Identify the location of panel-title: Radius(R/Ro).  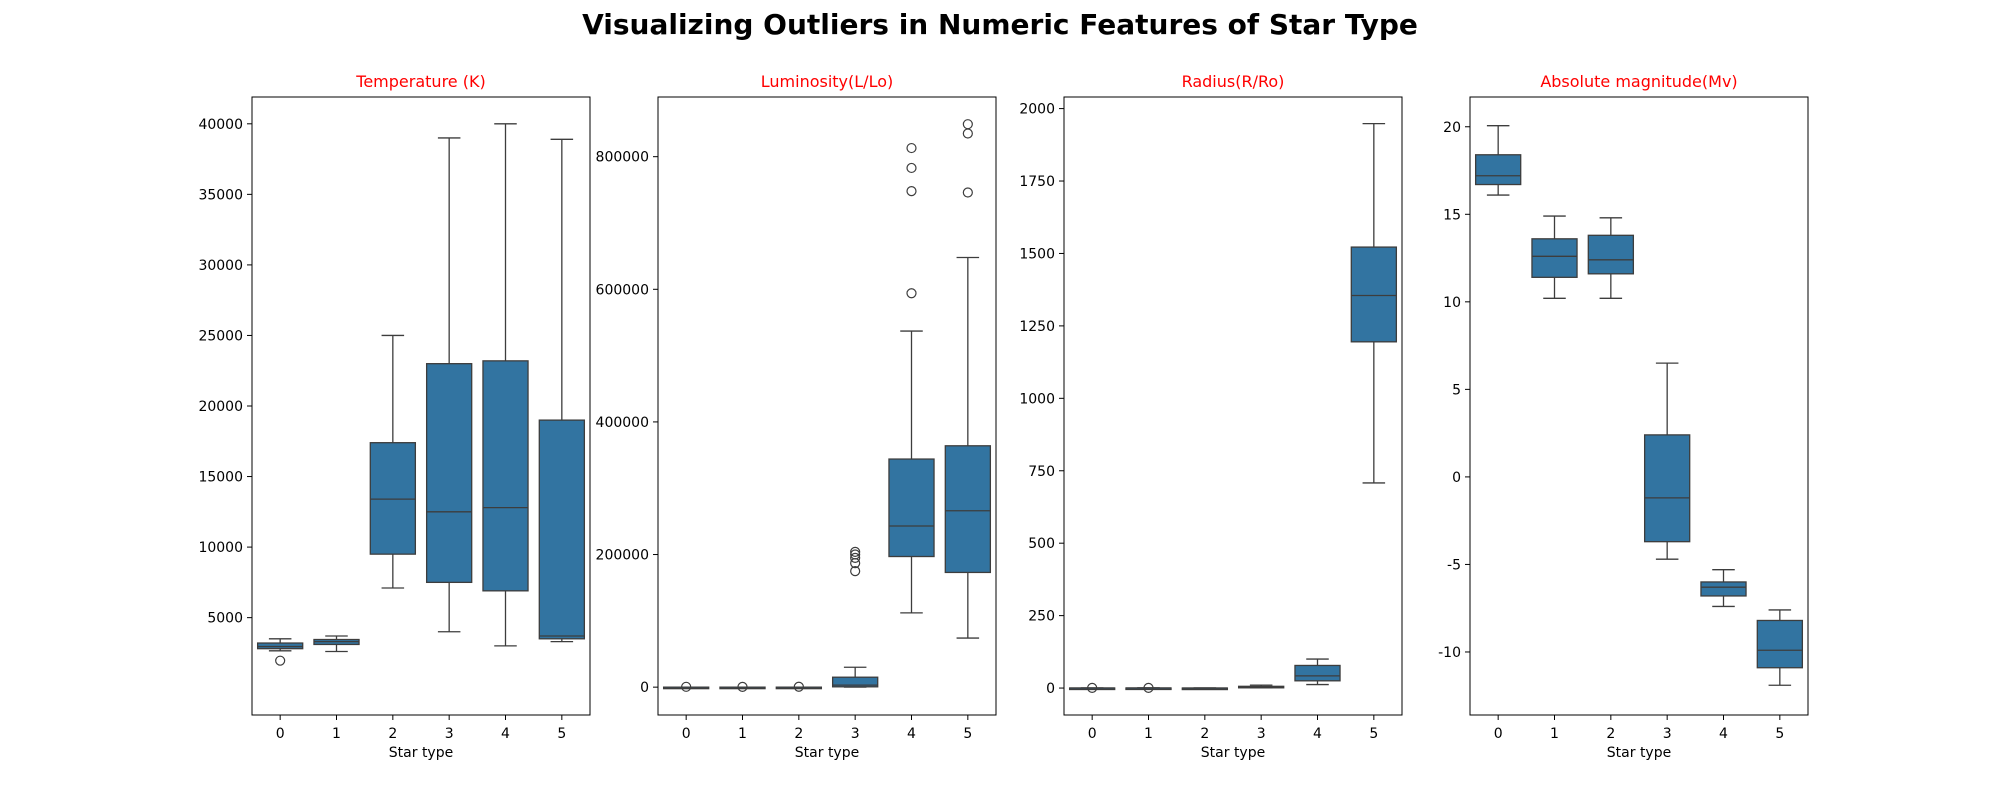
(1233, 81).